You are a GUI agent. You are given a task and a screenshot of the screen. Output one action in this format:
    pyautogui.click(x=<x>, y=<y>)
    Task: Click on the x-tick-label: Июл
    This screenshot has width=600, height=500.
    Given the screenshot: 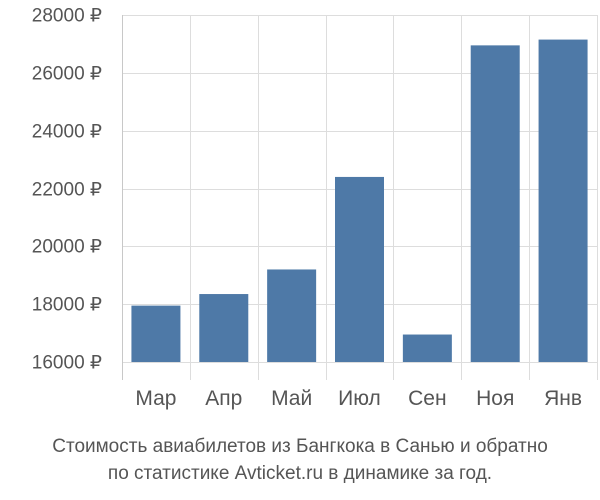 What is the action you would take?
    pyautogui.click(x=359, y=398)
    